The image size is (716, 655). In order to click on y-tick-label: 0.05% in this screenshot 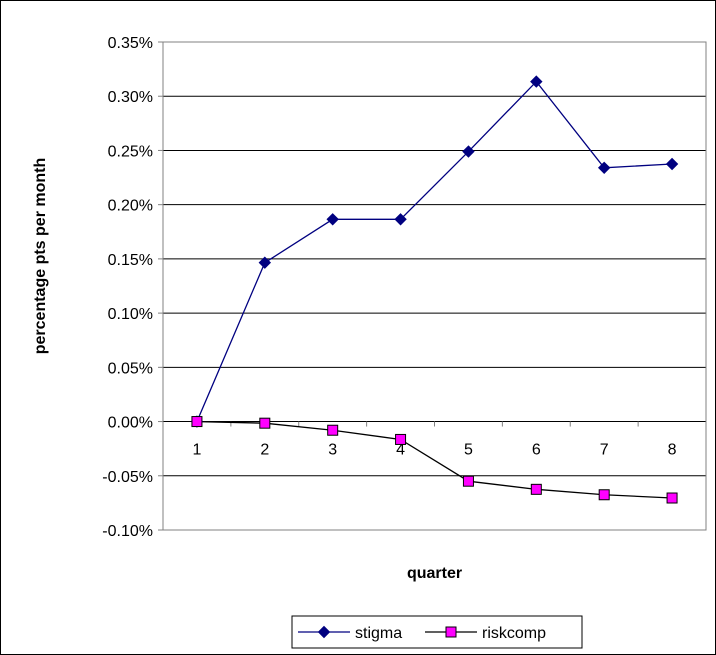, I will do `click(130, 368)`.